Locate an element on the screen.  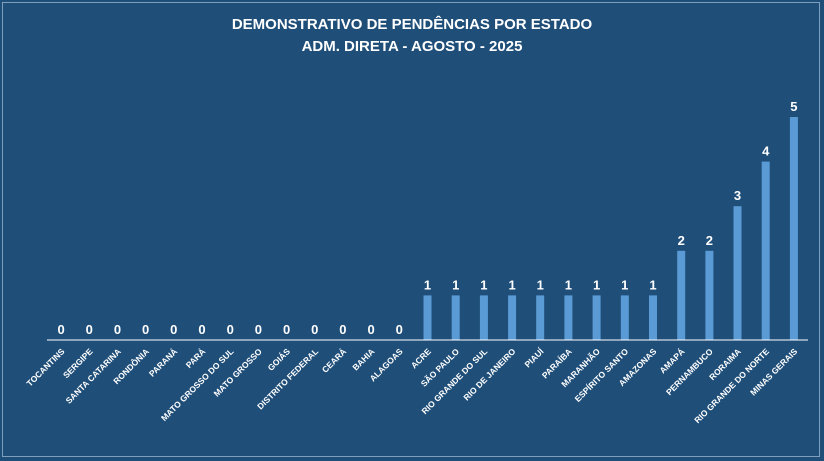
chart-title: DEMONSTRATIVO DE PENDÊNCIAS POR ESTADO is located at coordinates (412, 24).